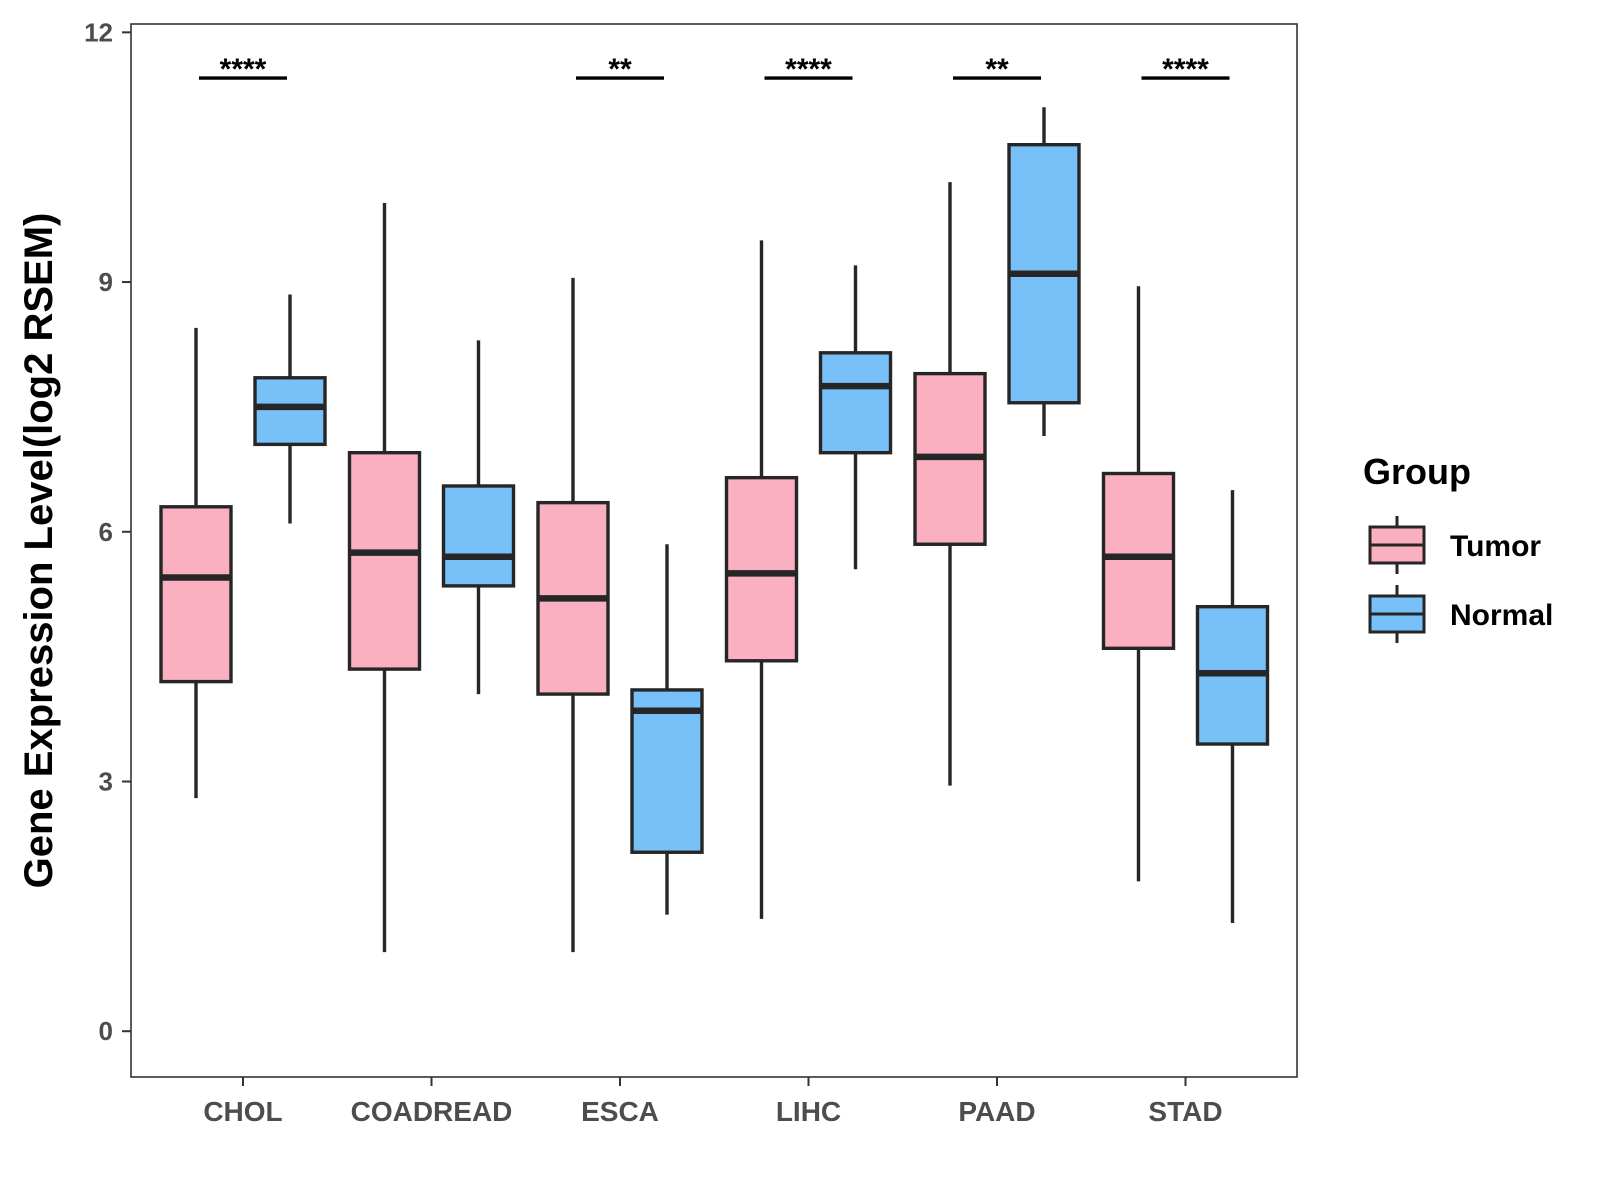  I want to click on x-tick-label: STAD, so click(1185, 1111).